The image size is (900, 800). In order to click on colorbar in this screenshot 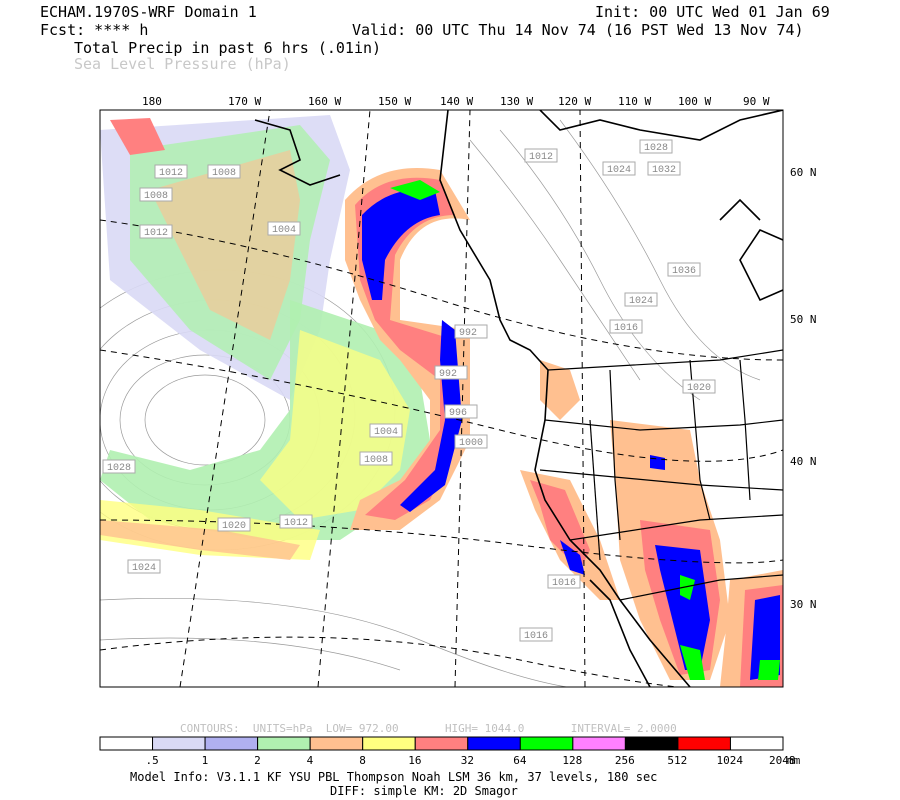, I will do `click(441, 743)`.